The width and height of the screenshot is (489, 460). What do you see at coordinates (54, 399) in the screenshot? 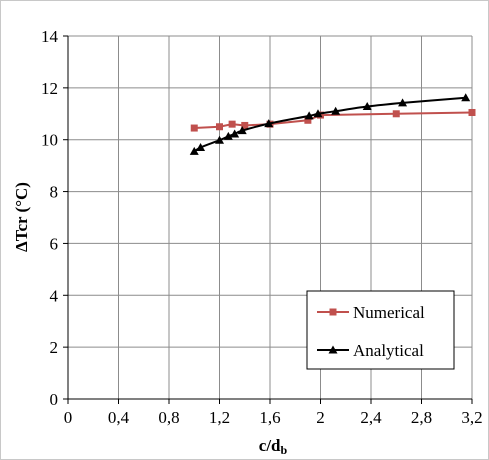
I see `y-tick-label: 0` at bounding box center [54, 399].